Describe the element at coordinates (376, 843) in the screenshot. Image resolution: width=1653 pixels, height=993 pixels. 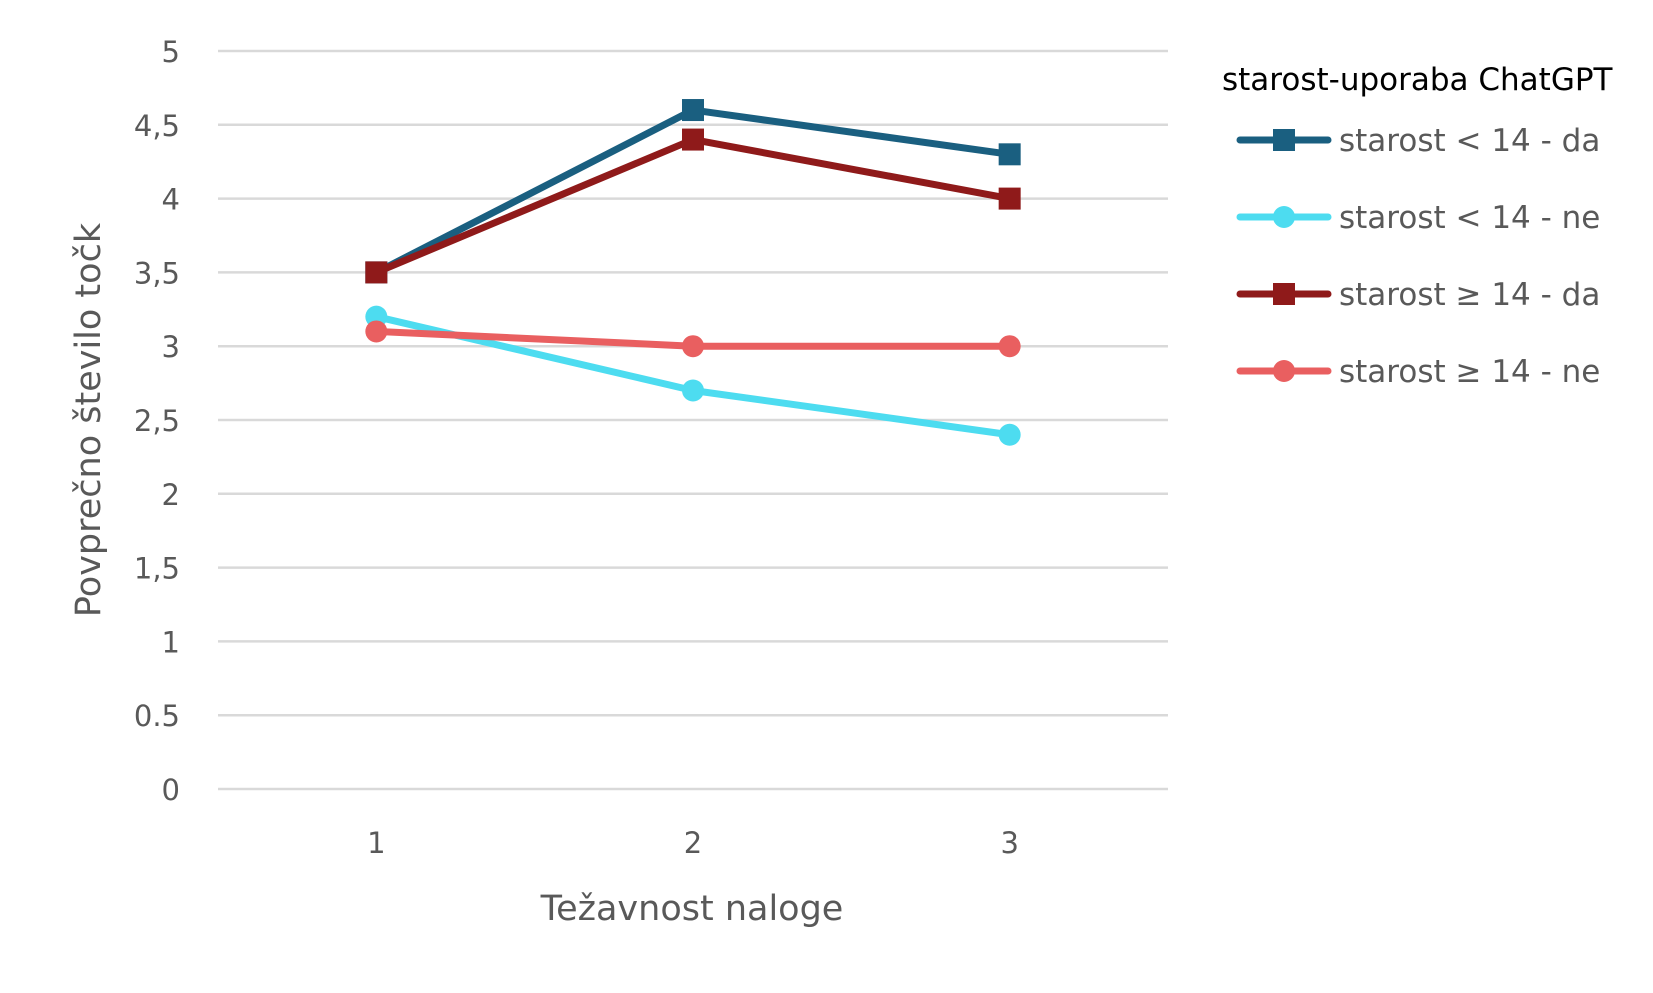
I see `x-tick-label: 1` at that location.